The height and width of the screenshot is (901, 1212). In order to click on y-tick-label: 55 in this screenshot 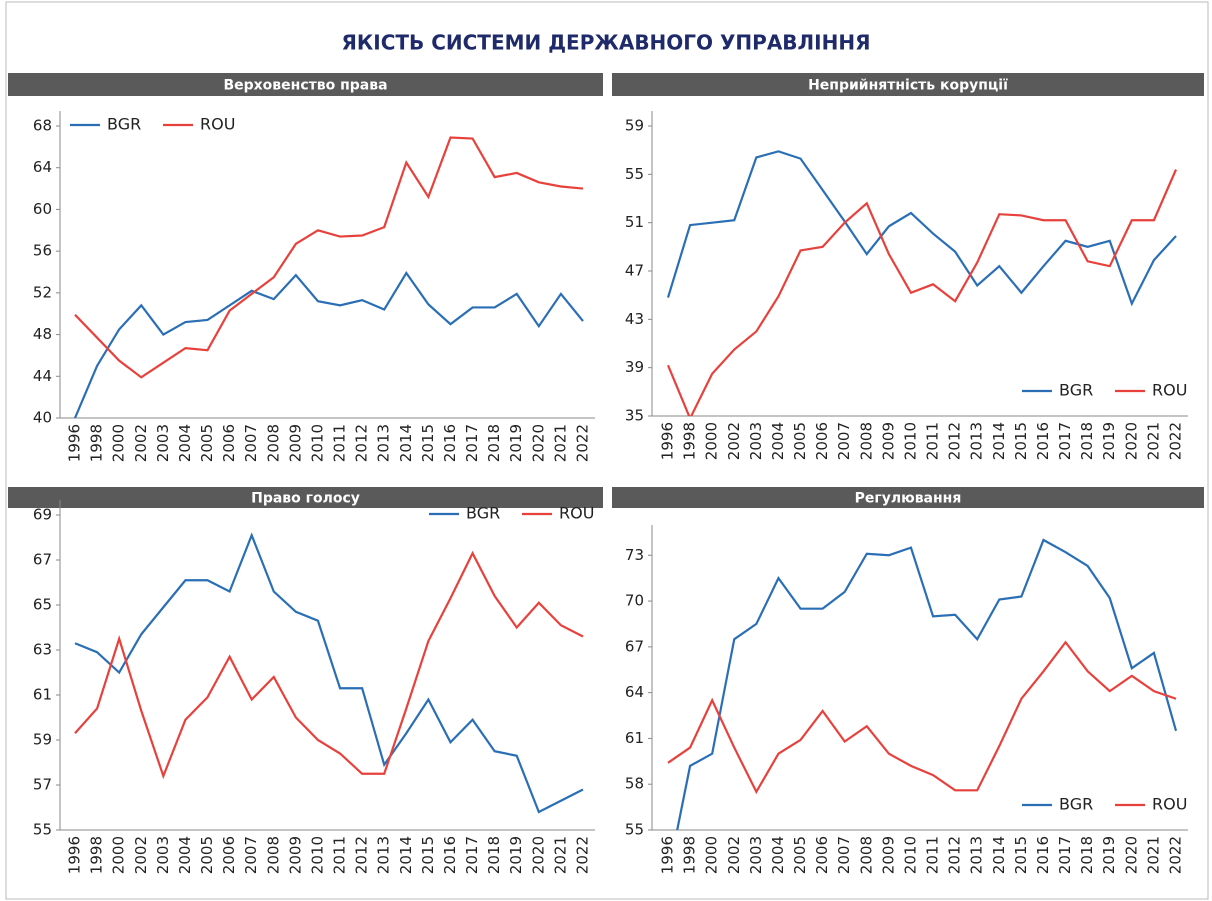, I will do `click(634, 830)`.